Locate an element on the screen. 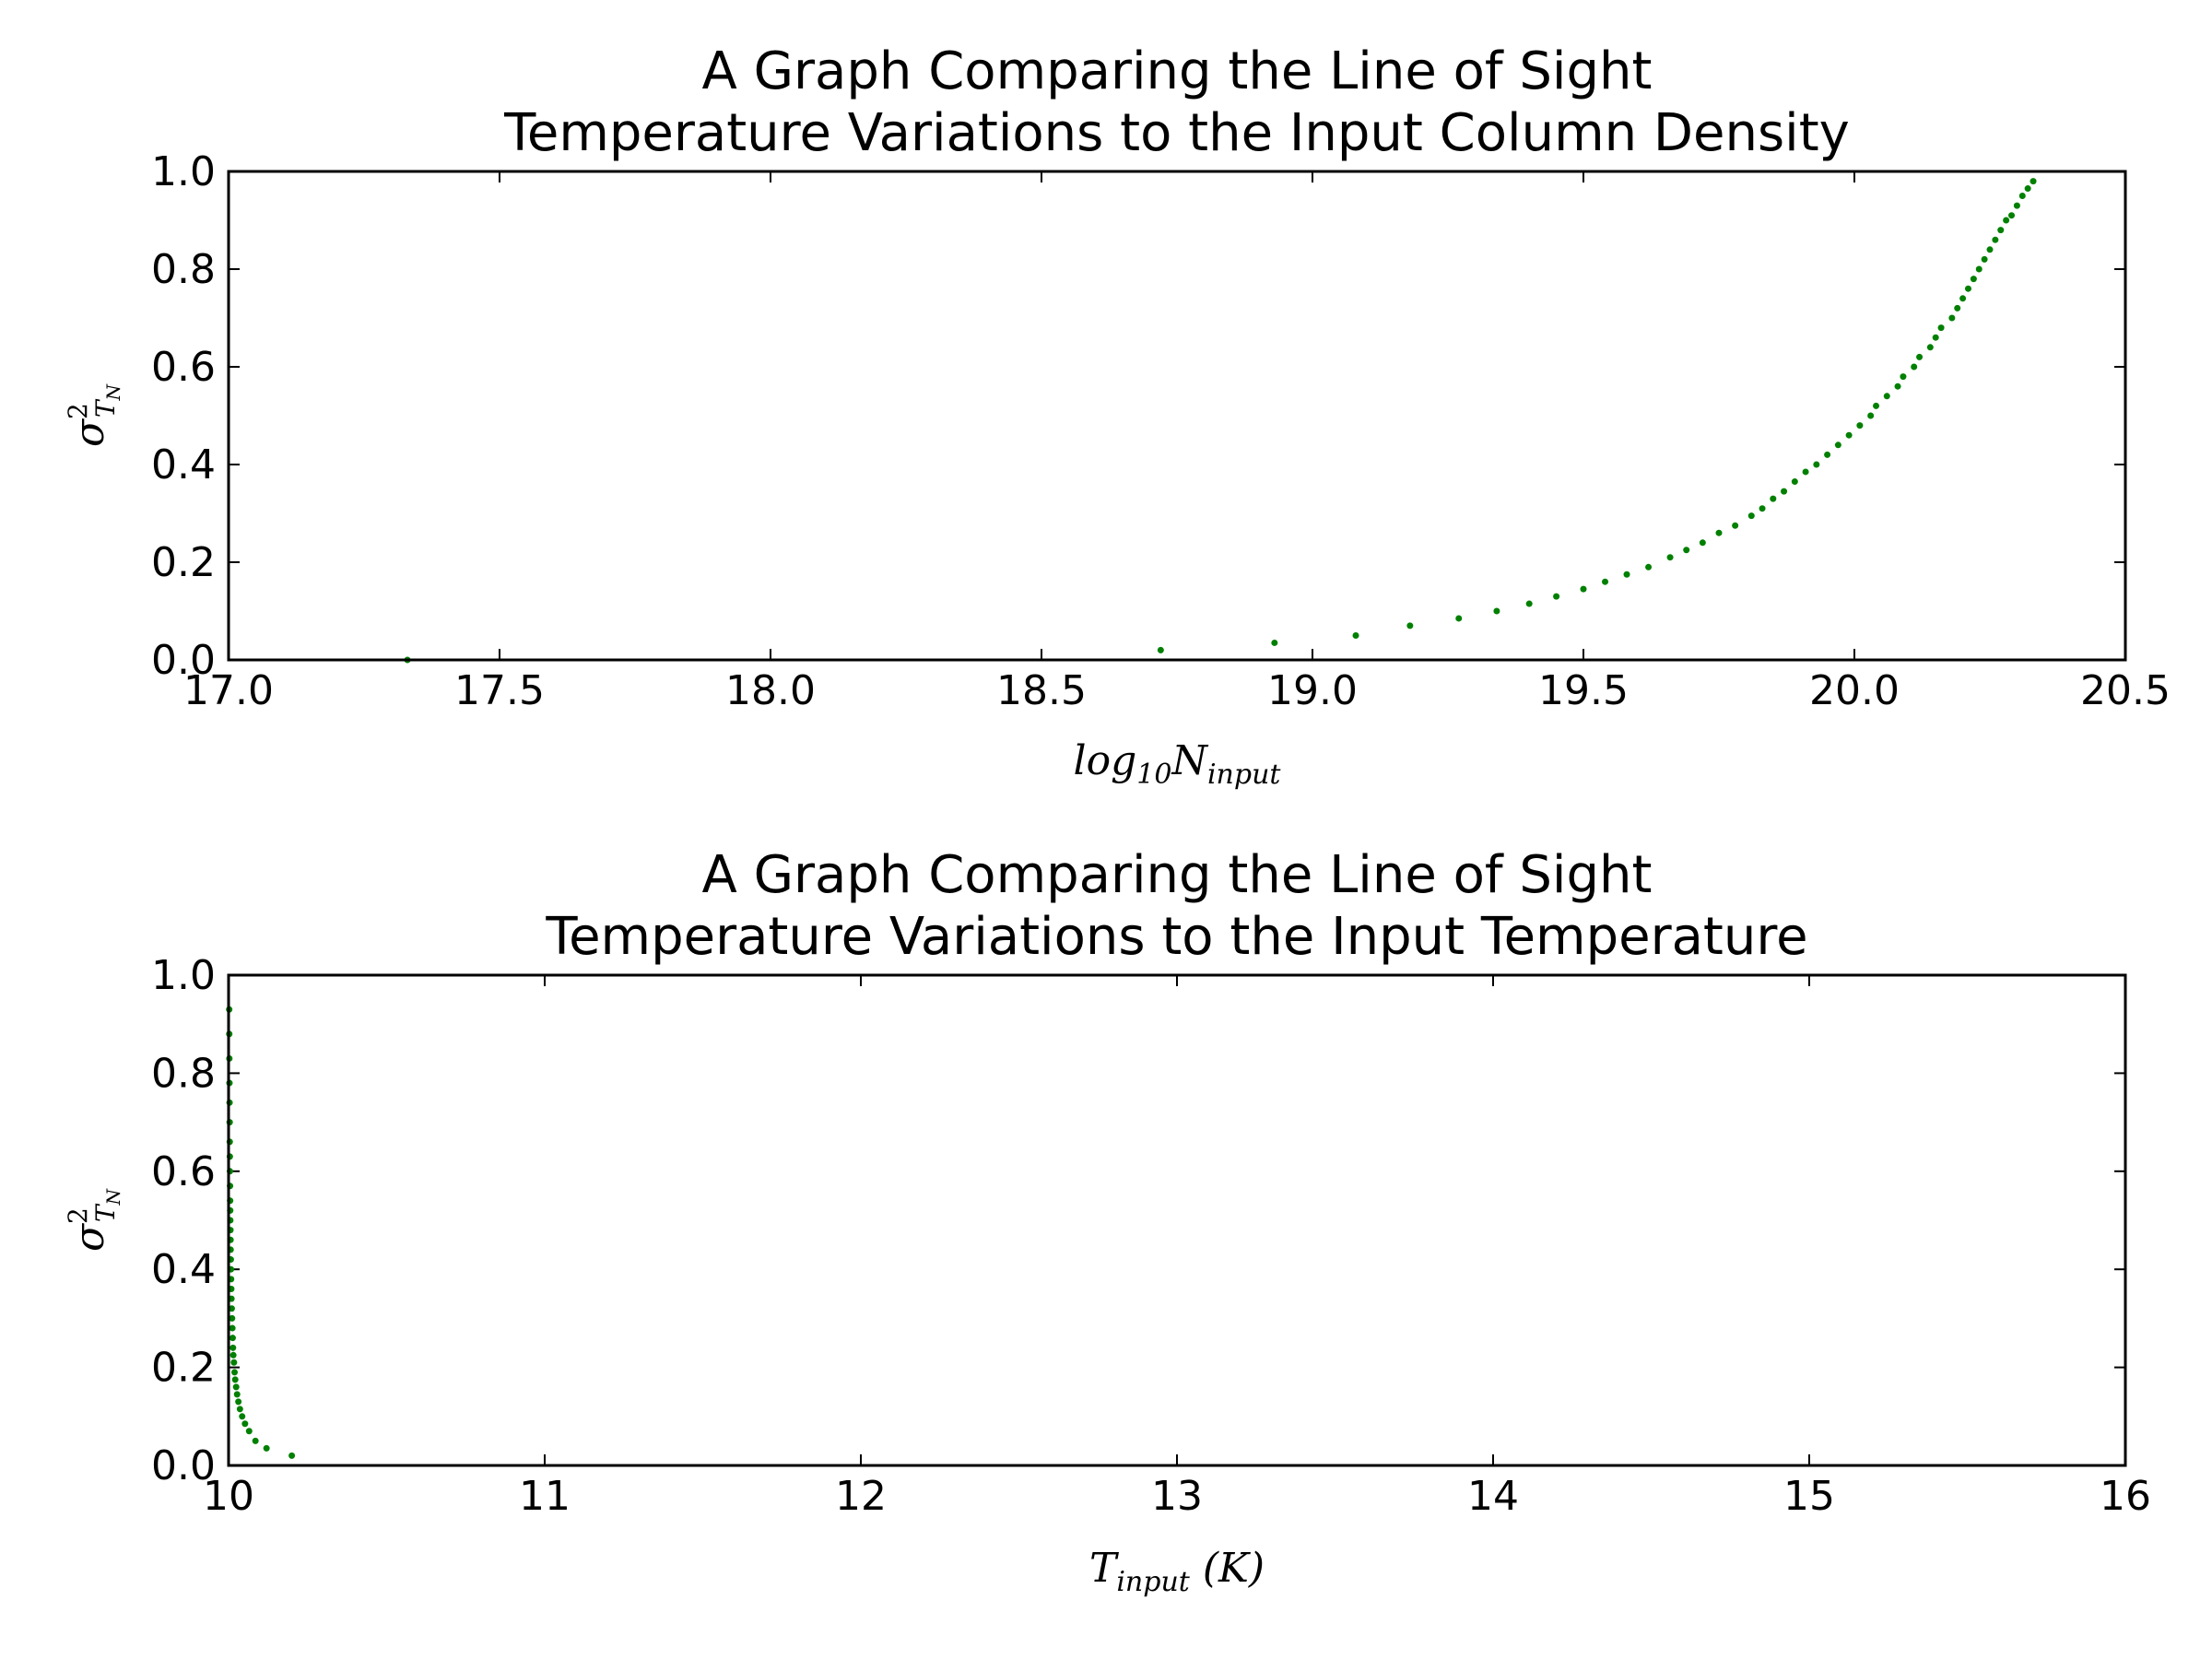 The height and width of the screenshot is (1659, 2212). chart-2-x-tick-label: 12 is located at coordinates (861, 1496).